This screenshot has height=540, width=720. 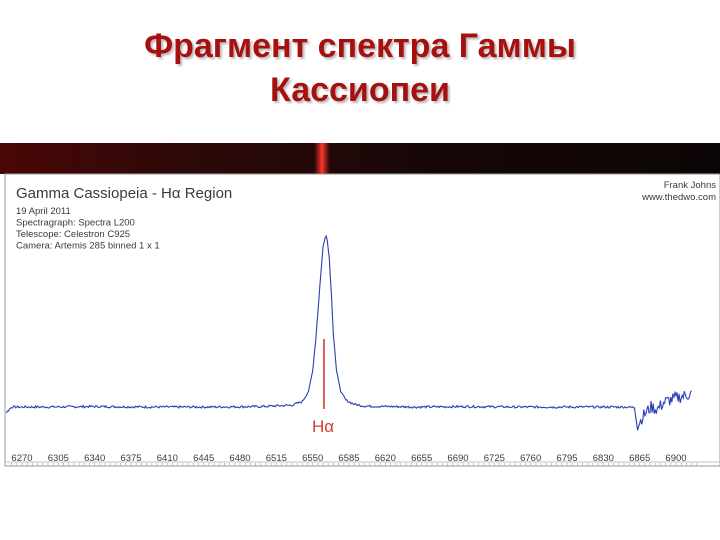 I want to click on info-line: Telescope: Celestron C925, so click(x=73, y=234).